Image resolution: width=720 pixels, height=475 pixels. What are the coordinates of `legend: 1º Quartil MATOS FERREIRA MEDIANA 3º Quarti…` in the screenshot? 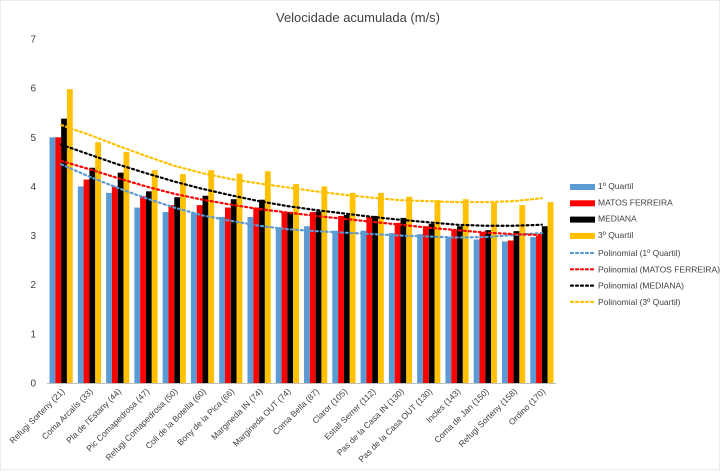 It's located at (644, 244).